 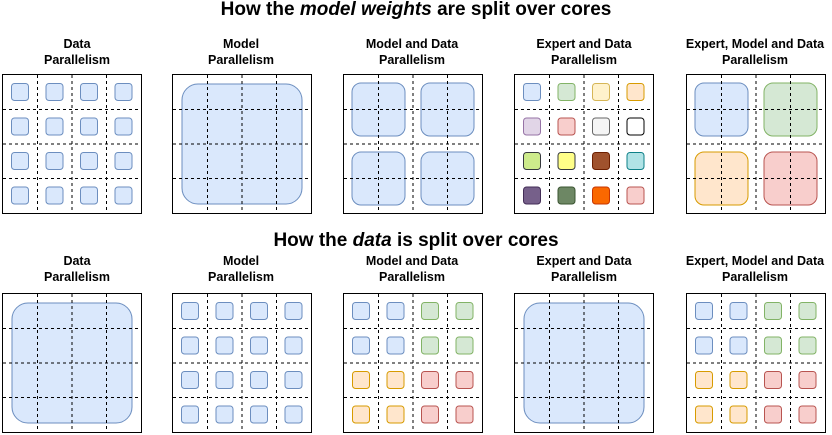 I want to click on bottom-label-2: Model and Data Parallelism, so click(x=412, y=269).